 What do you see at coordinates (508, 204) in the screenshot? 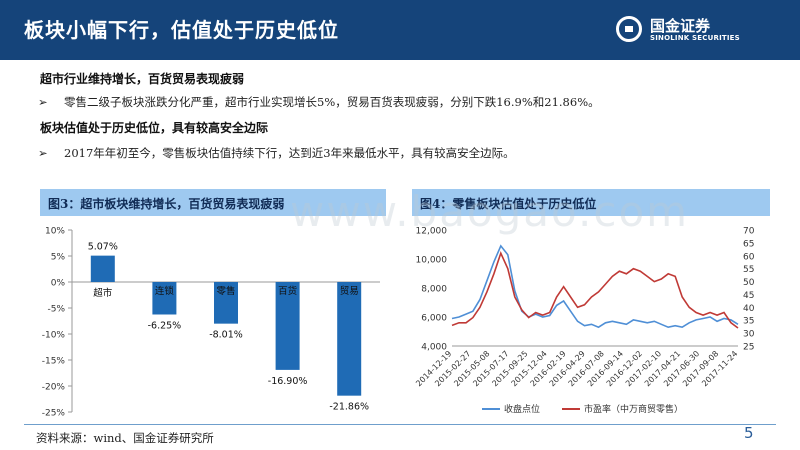
I see `chart4-title: 图4：零售板块估值处于历史低位` at bounding box center [508, 204].